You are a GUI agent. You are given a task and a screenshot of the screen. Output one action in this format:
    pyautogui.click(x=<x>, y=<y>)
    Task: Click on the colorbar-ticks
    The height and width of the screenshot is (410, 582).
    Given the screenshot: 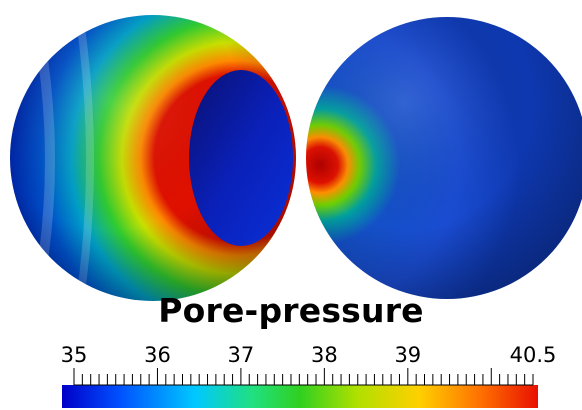 What is the action you would take?
    pyautogui.click(x=303, y=377)
    